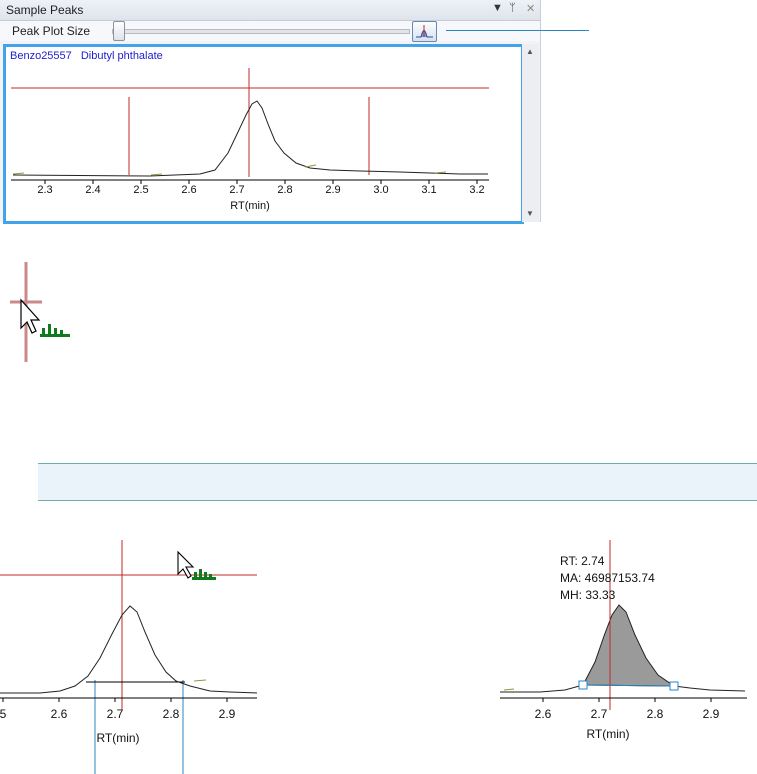 The width and height of the screenshot is (757, 774). I want to click on left-example-plot: 5 2.6 2.7 2.8 2.9 RT(min), so click(129, 657).